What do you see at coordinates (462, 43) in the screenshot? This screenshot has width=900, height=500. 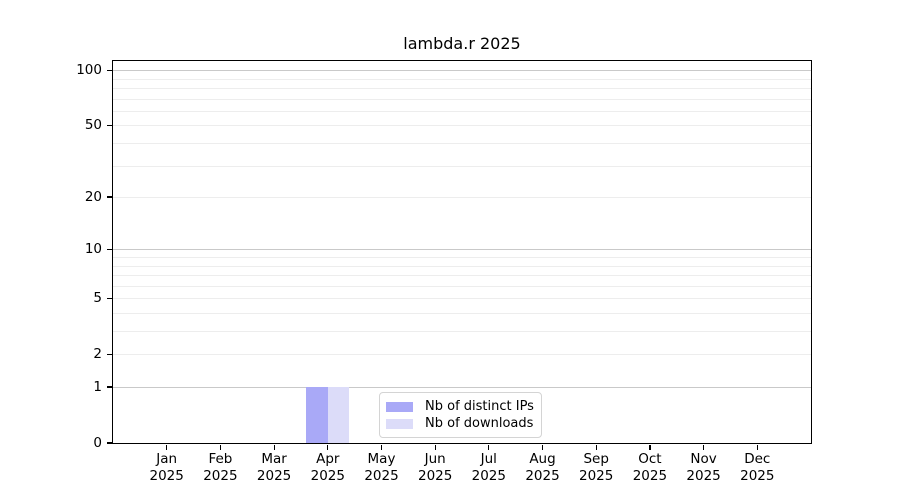 I see `chart-title: lambda.r 2025` at bounding box center [462, 43].